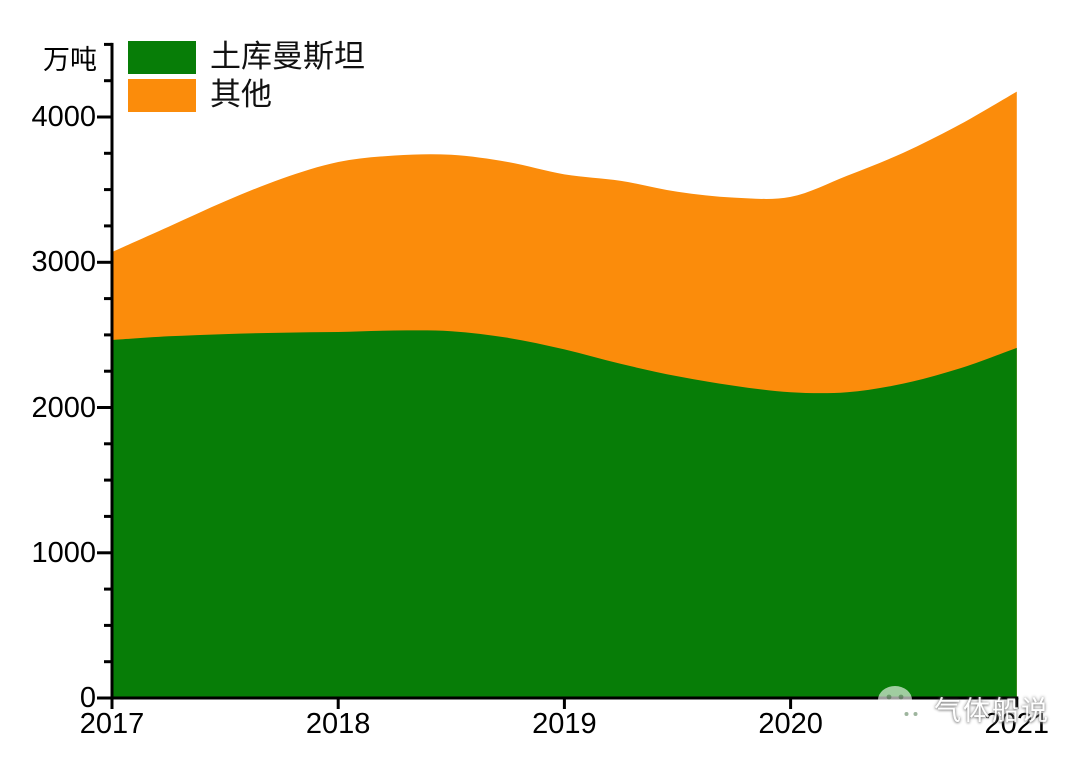 The width and height of the screenshot is (1080, 764). What do you see at coordinates (112, 724) in the screenshot?
I see `x-tick-label: 2017` at bounding box center [112, 724].